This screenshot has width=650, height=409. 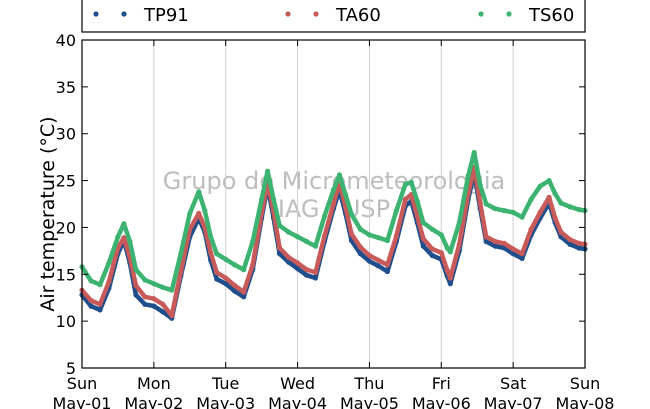 What do you see at coordinates (225, 401) in the screenshot?
I see `x-tick-label-date: May-03` at bounding box center [225, 401].